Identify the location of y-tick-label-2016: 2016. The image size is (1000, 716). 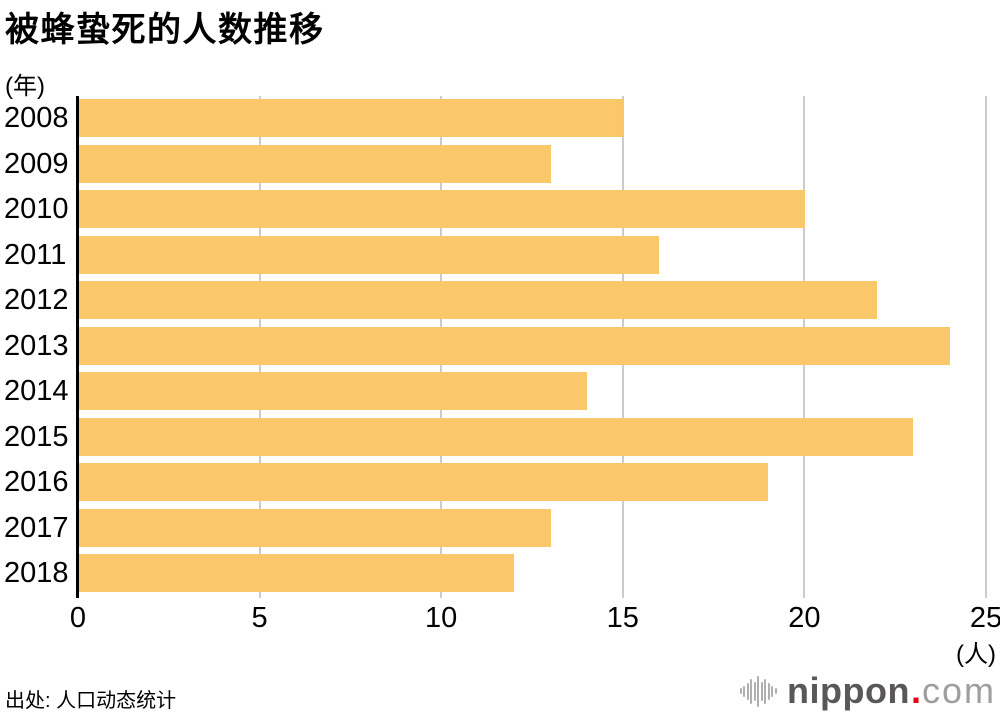
(36, 482).